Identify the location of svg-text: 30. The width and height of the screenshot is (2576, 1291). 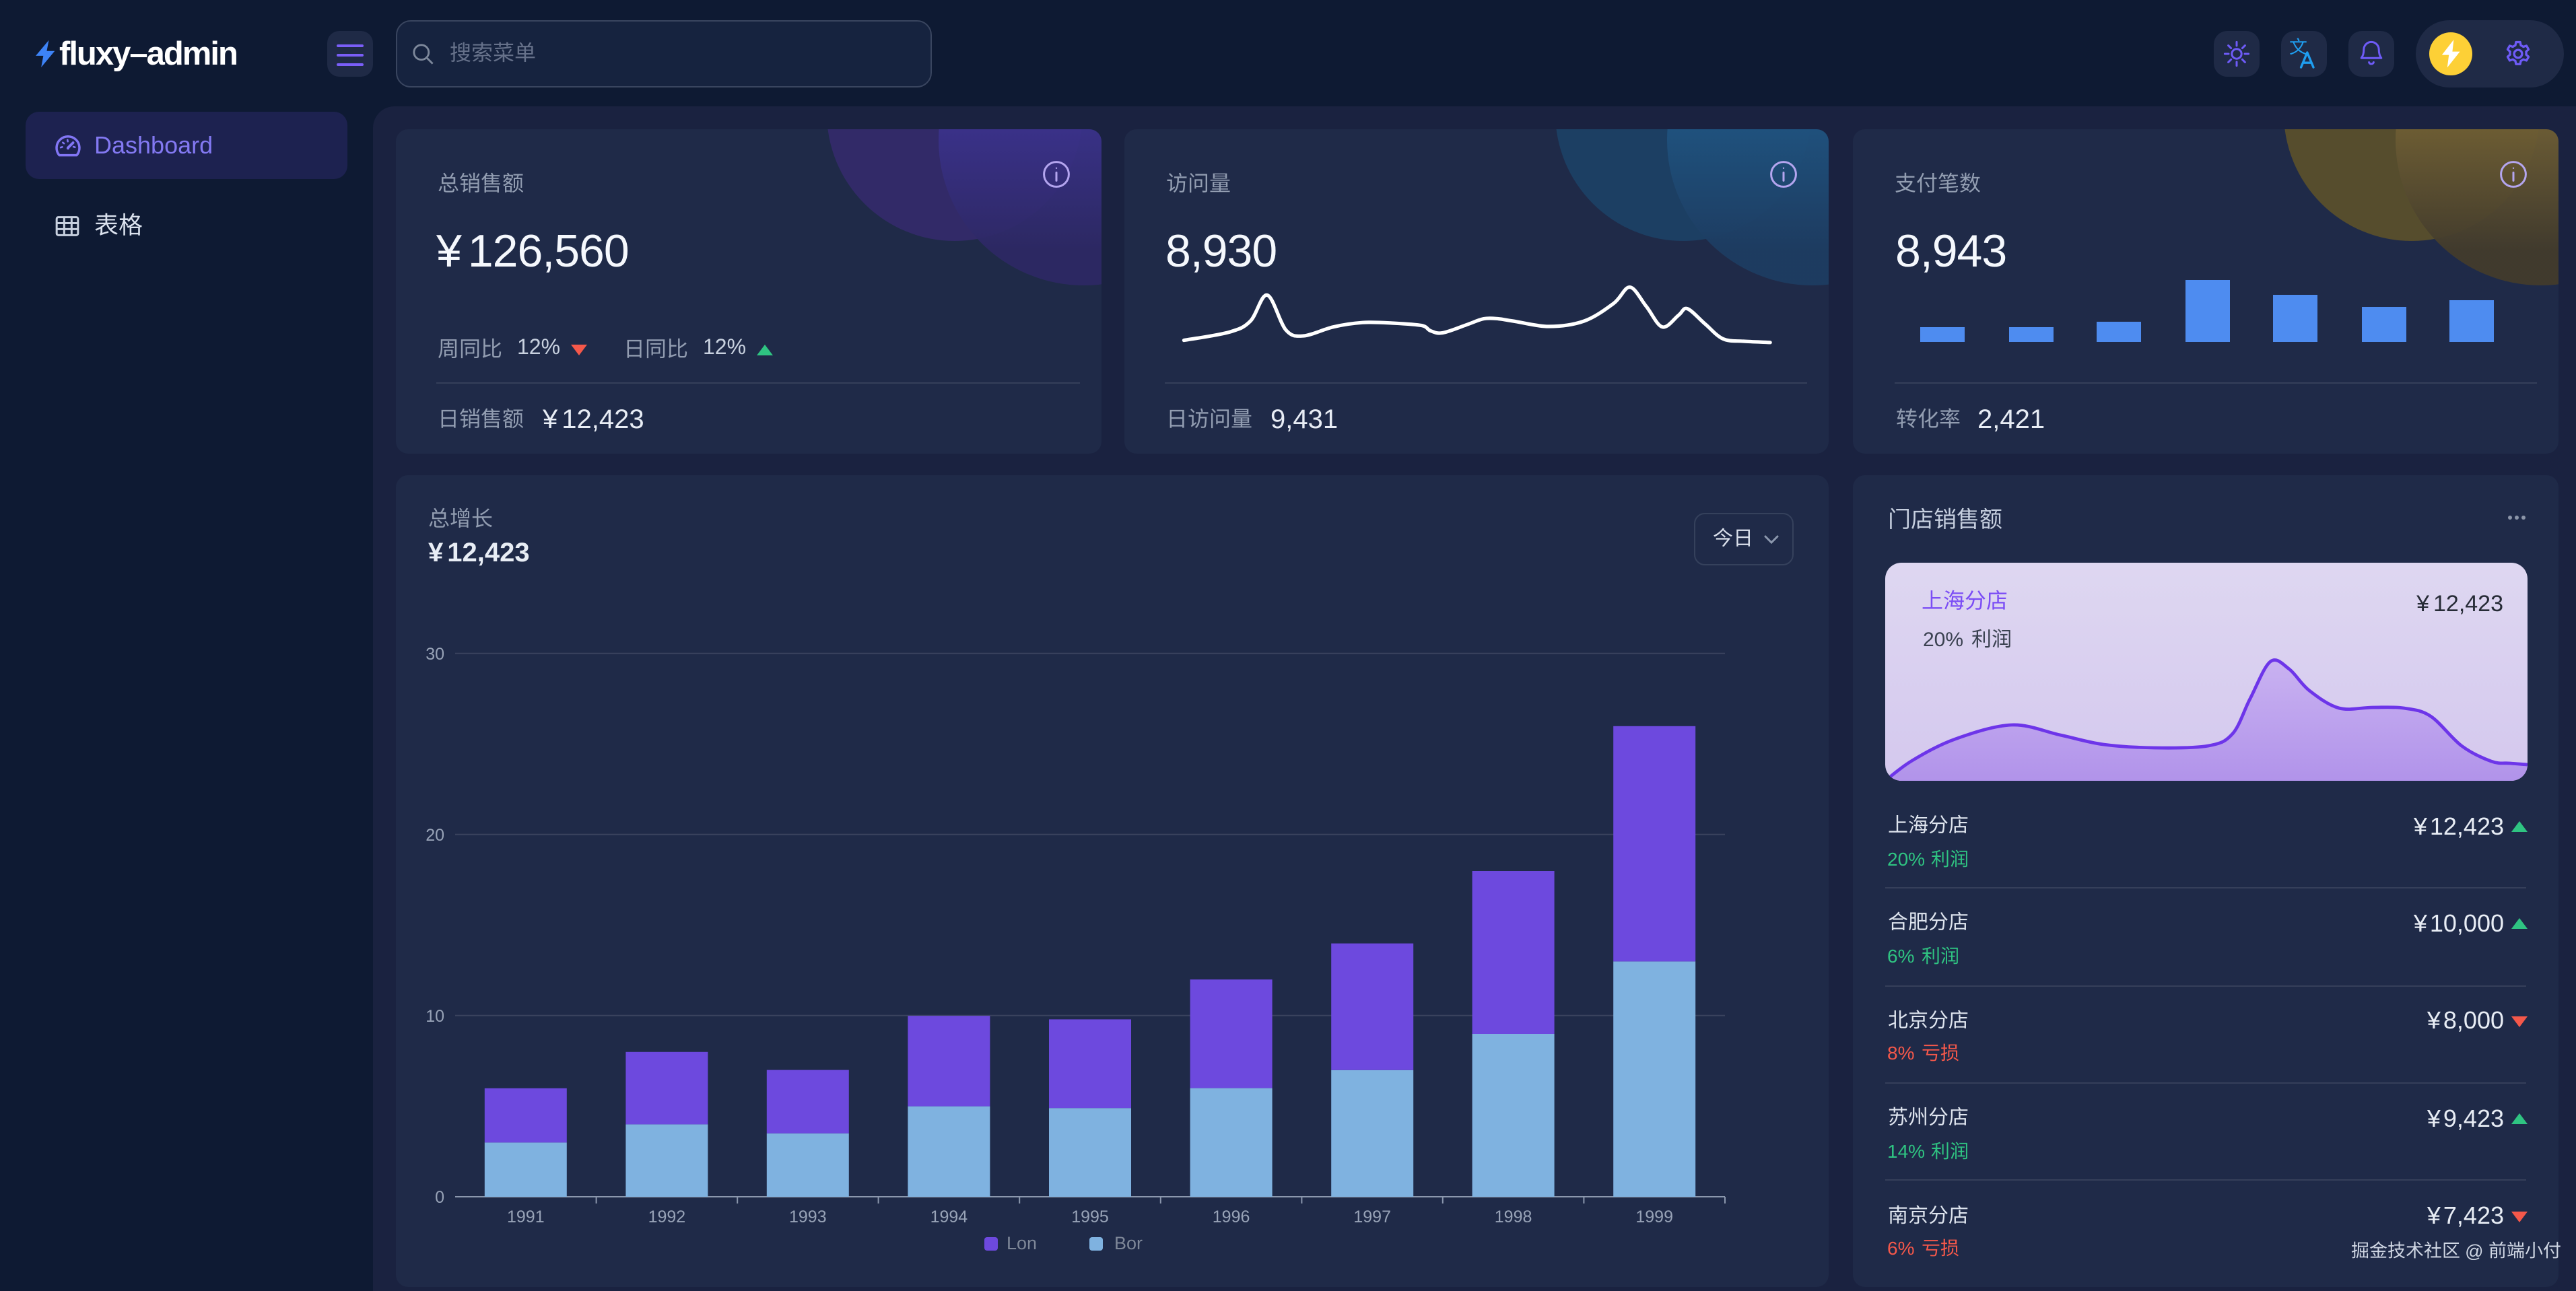
(435, 654).